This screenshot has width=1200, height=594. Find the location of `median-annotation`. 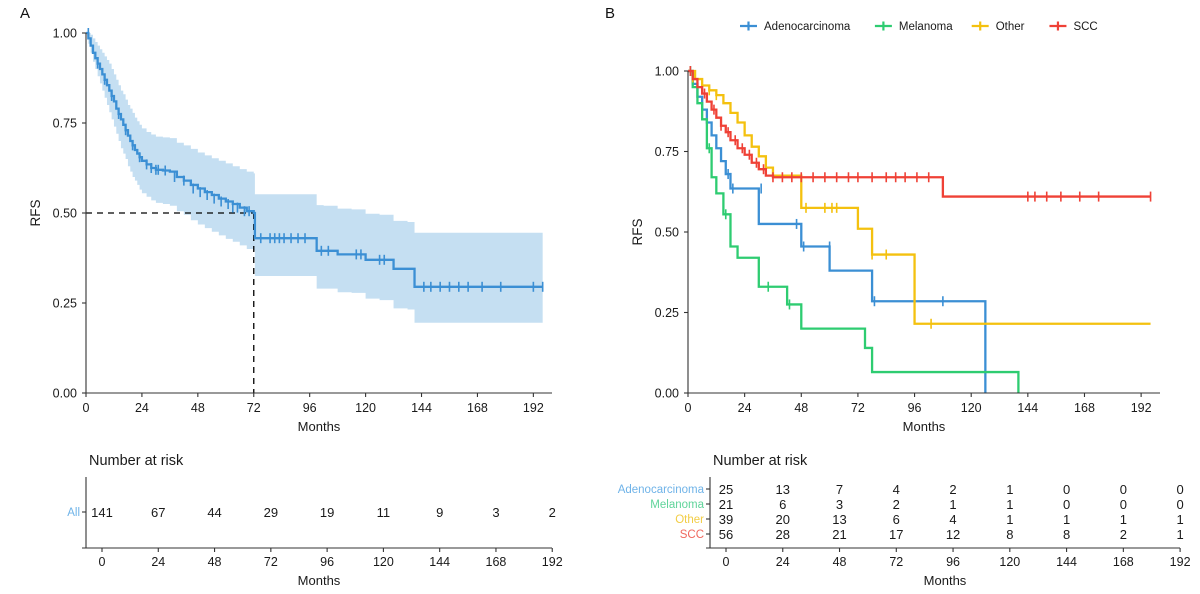

median-annotation is located at coordinates (170, 302).